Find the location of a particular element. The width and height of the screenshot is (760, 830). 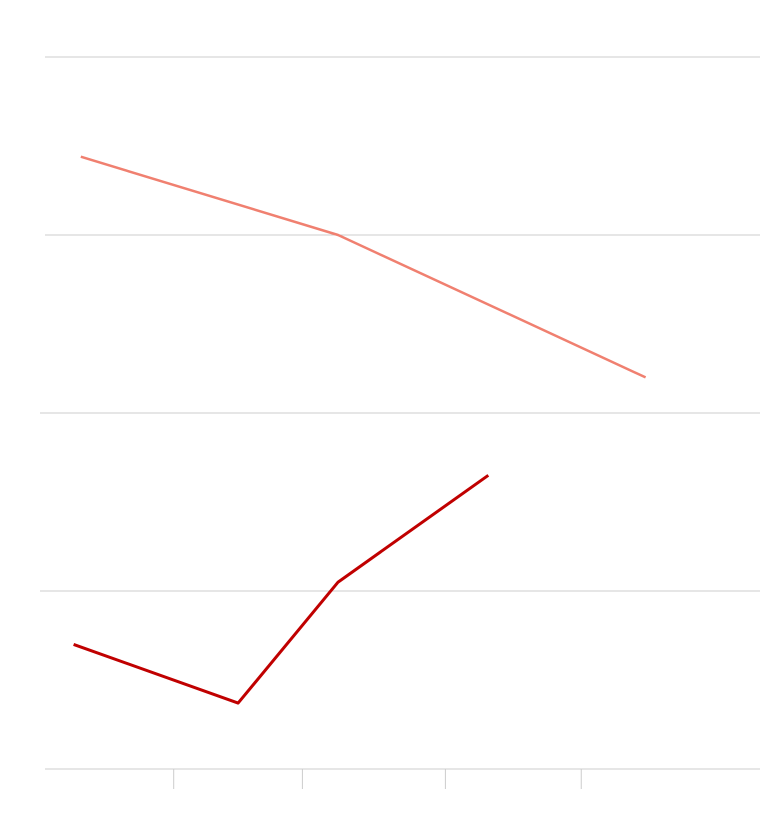

x-axis-ticks is located at coordinates (377, 779).